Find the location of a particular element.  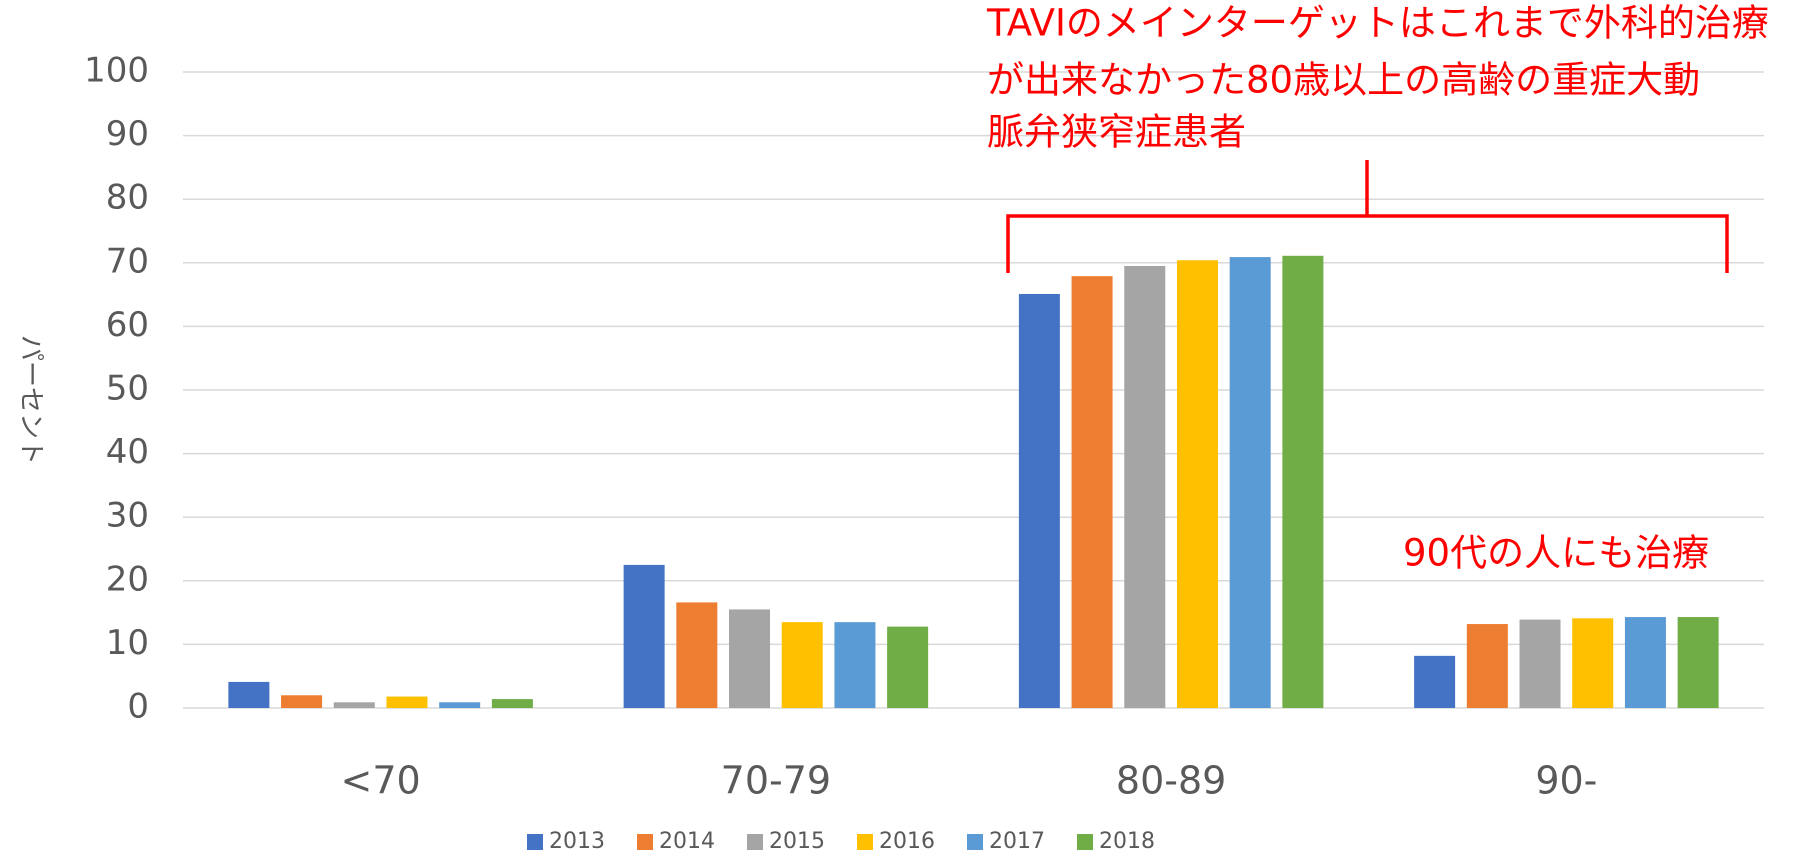

bracket is located at coordinates (1367, 216).